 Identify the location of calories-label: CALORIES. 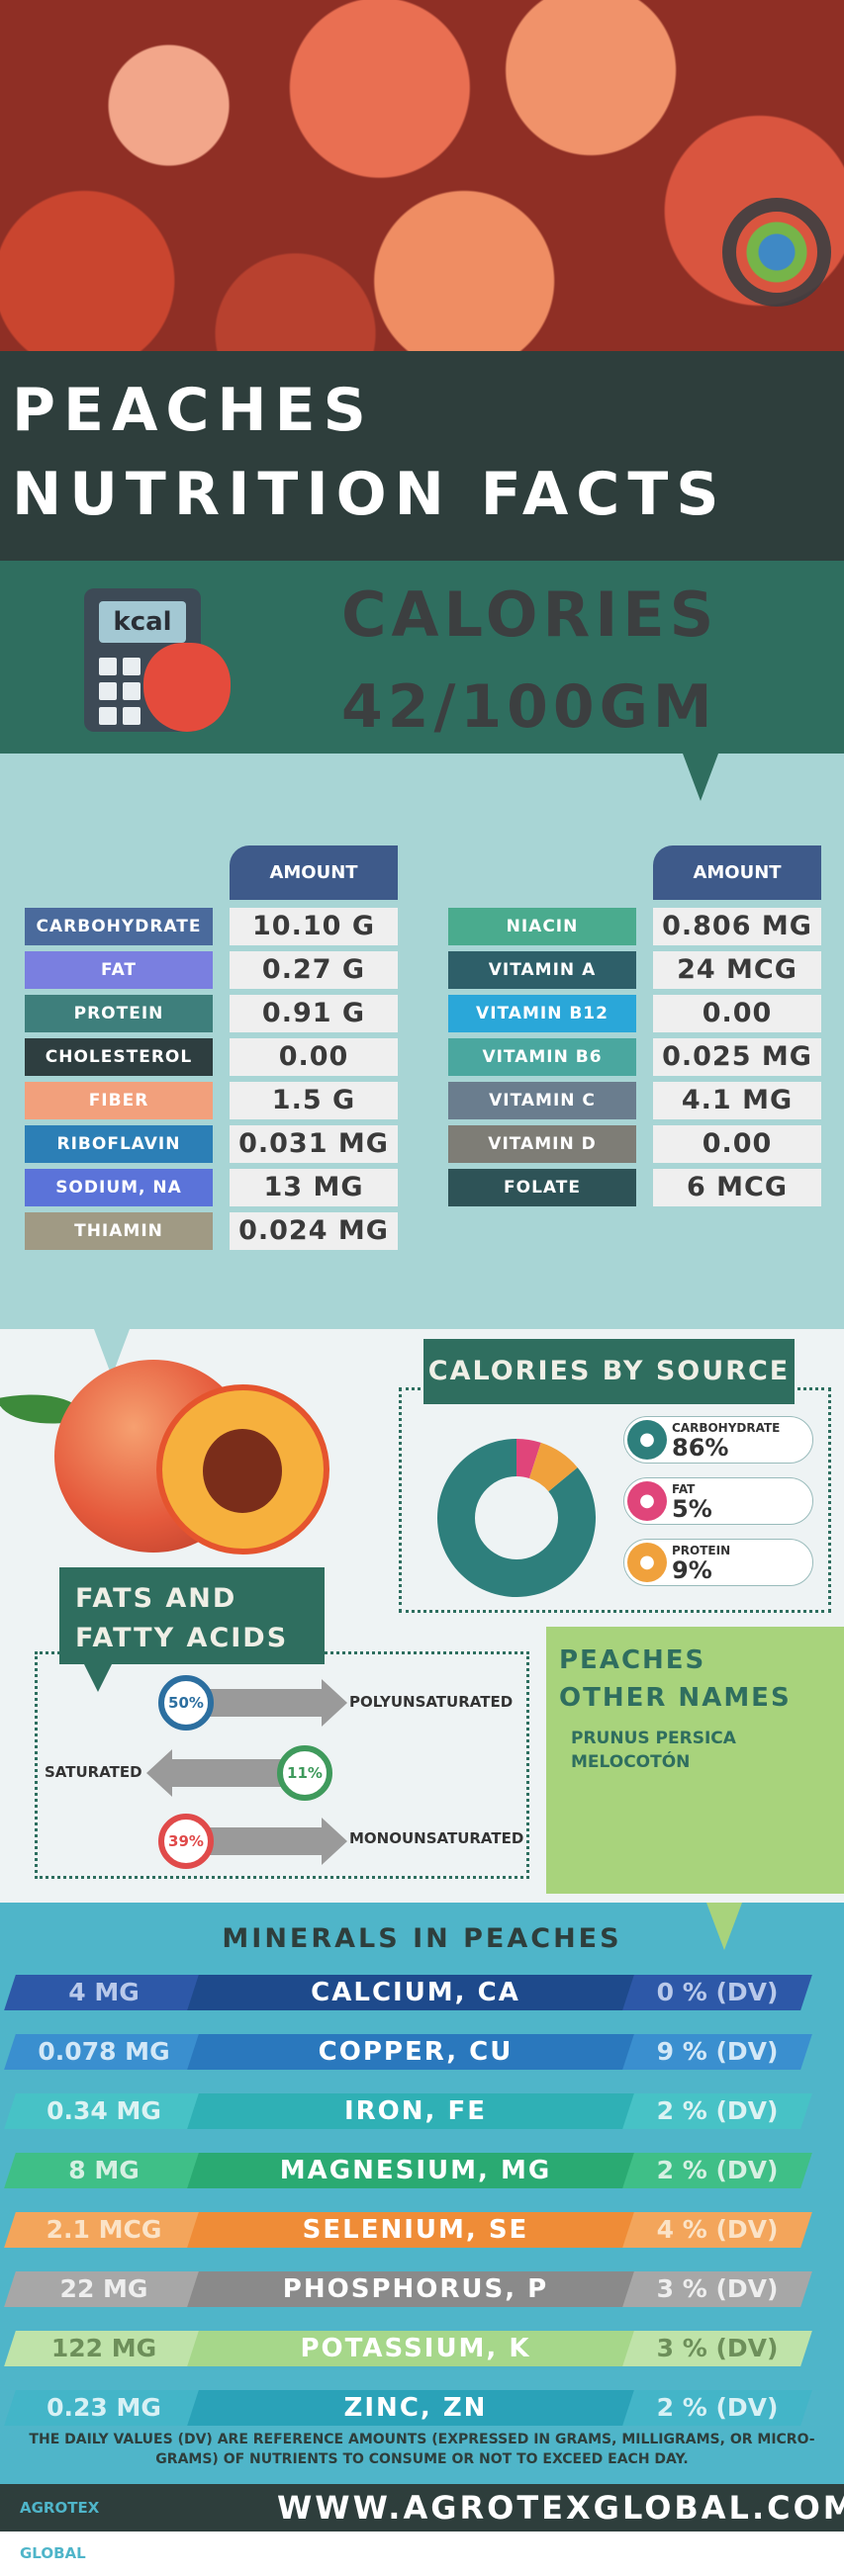
(530, 614).